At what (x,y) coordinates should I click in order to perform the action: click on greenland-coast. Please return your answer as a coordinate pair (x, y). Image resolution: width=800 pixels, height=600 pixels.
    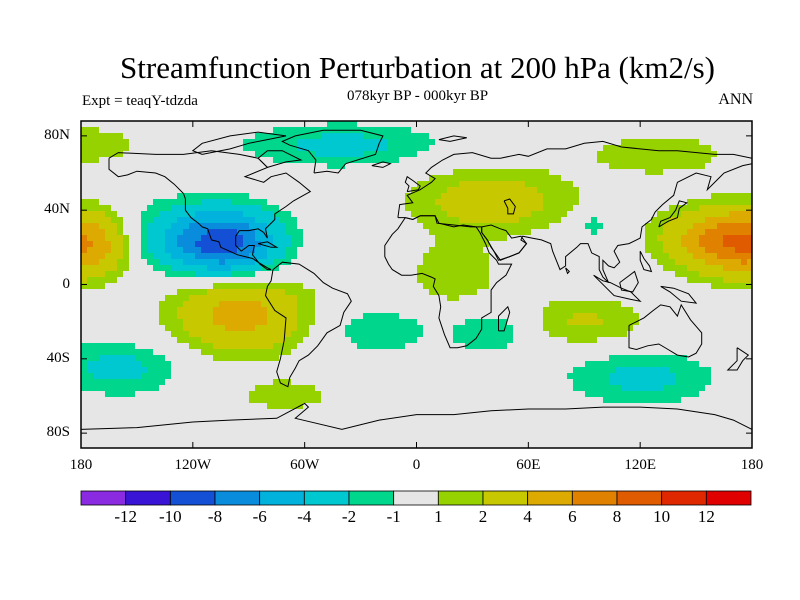
    Looking at the image, I should click on (332, 151).